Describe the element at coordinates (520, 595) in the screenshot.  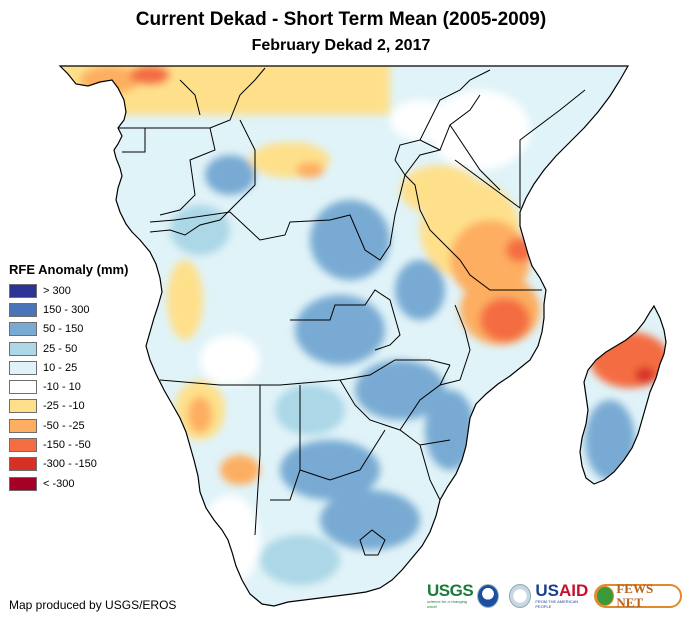
I see `usaid-seal-icon` at that location.